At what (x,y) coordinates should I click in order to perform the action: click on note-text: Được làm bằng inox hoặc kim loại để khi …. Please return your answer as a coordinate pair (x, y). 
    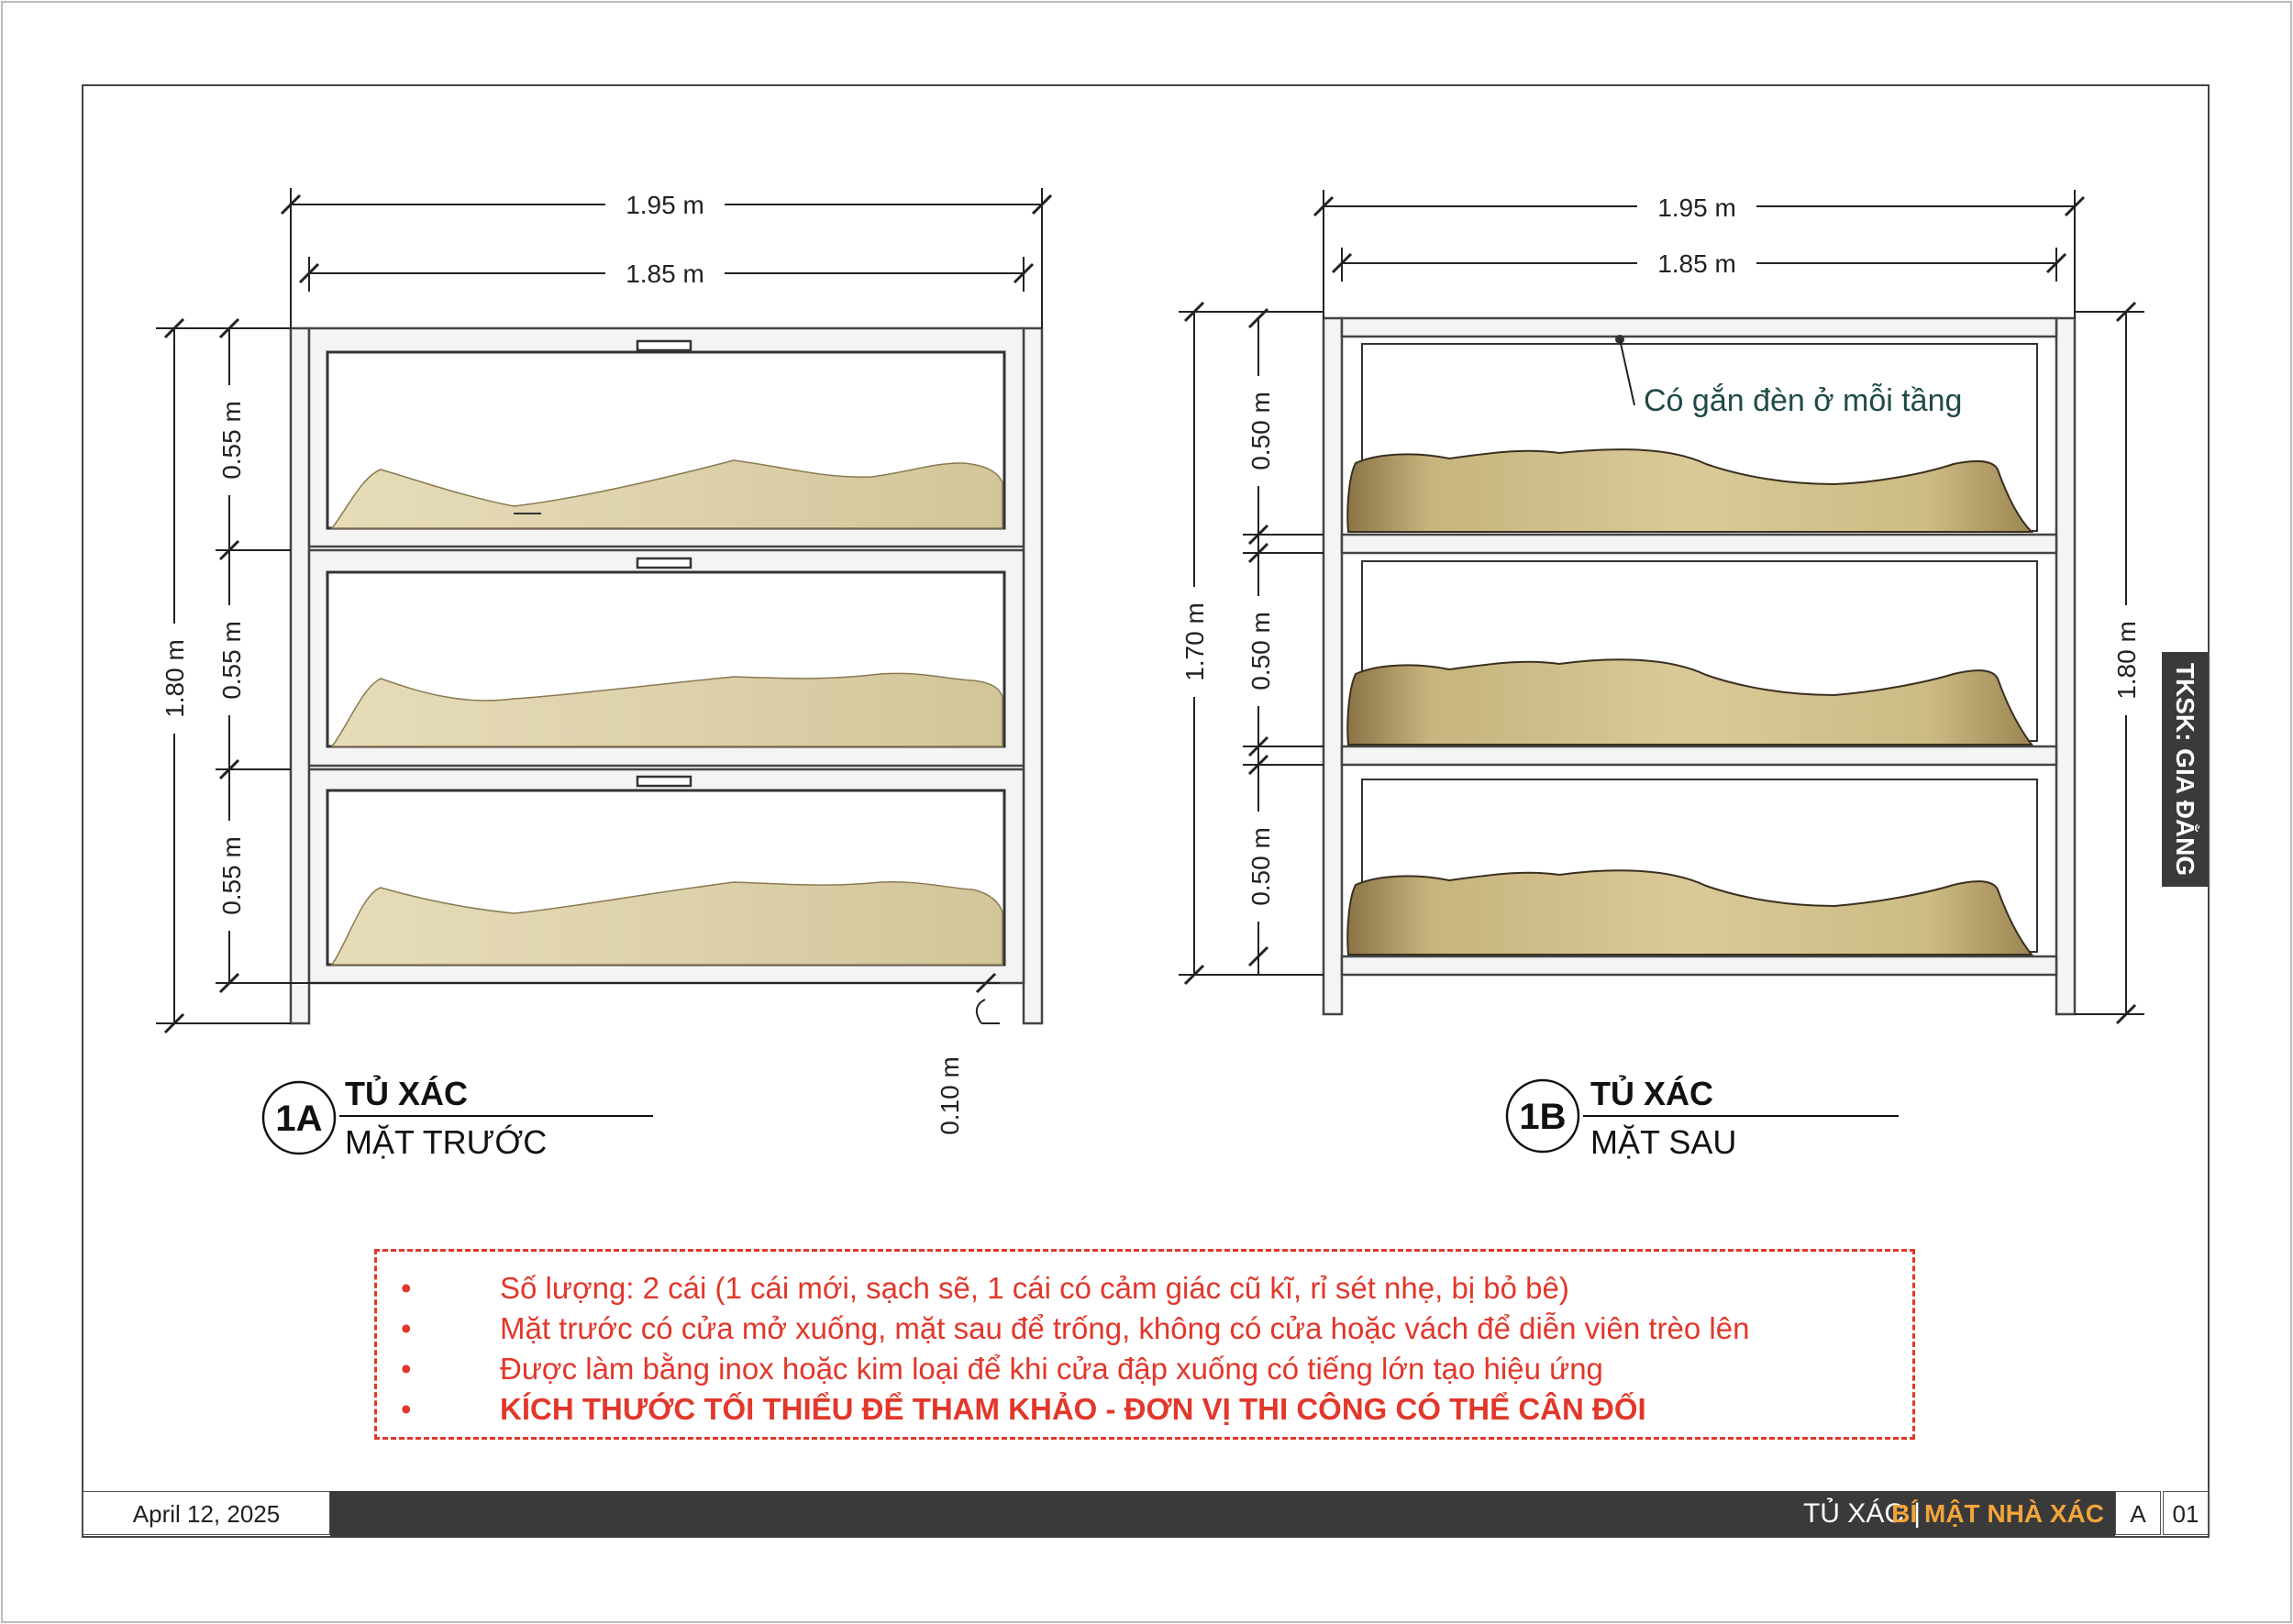
    Looking at the image, I should click on (1051, 1369).